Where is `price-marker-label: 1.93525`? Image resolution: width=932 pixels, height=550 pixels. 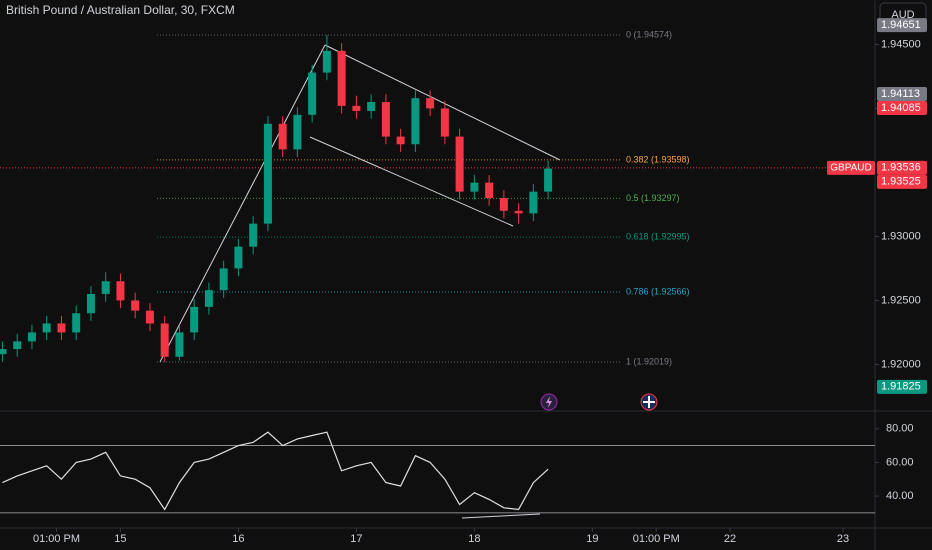 price-marker-label: 1.93525 is located at coordinates (901, 182).